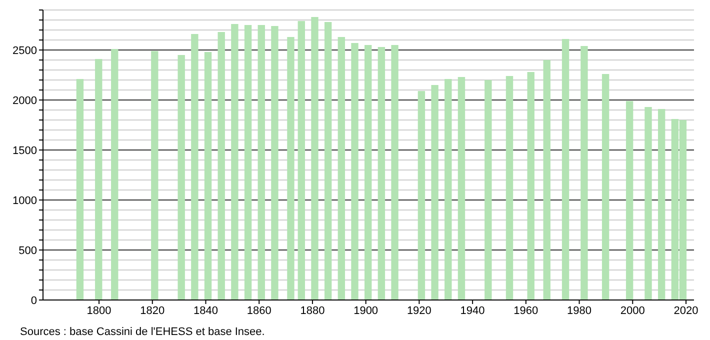 The height and width of the screenshot is (340, 710). Describe the element at coordinates (419, 310) in the screenshot. I see `x-tick-label: 1920` at that location.